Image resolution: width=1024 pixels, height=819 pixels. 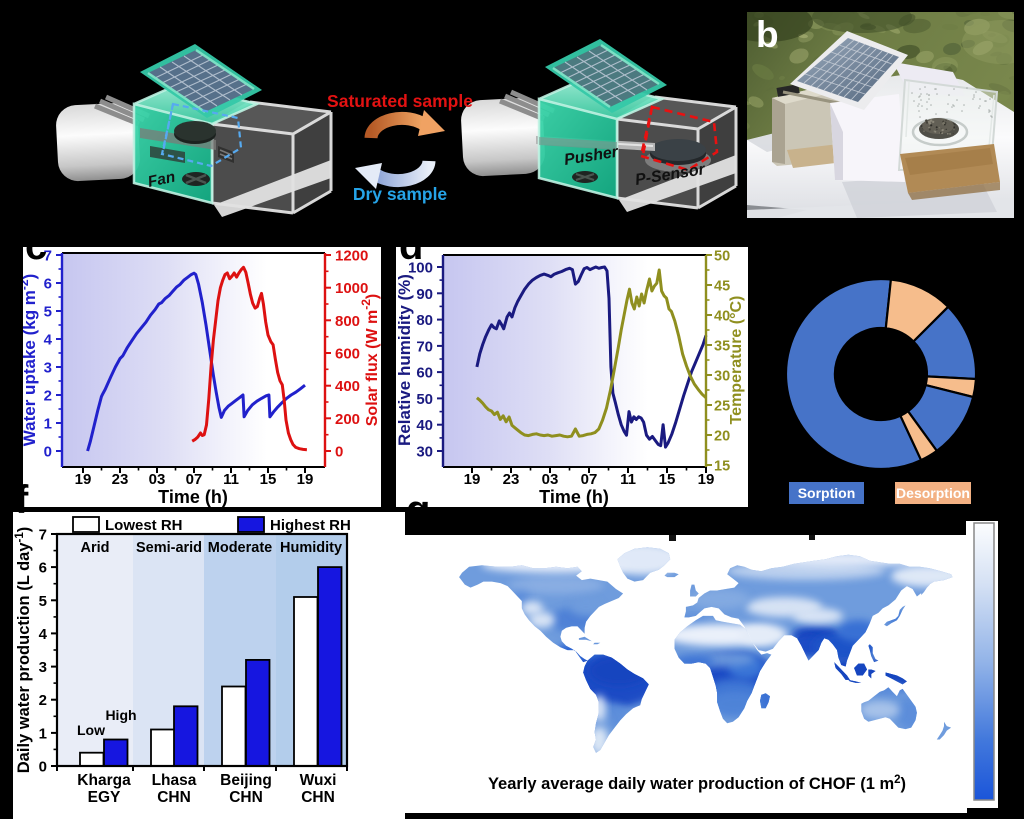 What do you see at coordinates (174, 780) in the screenshot?
I see `svg-text: Lhasa` at bounding box center [174, 780].